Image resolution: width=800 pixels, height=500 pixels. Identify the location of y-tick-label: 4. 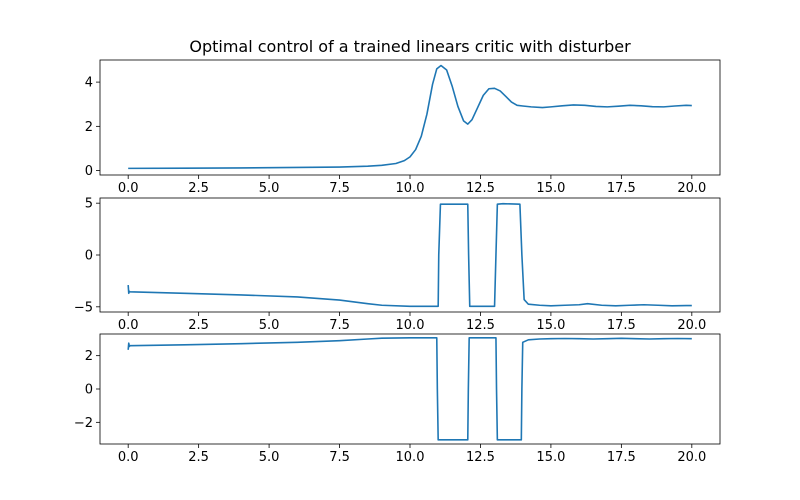
(89, 83).